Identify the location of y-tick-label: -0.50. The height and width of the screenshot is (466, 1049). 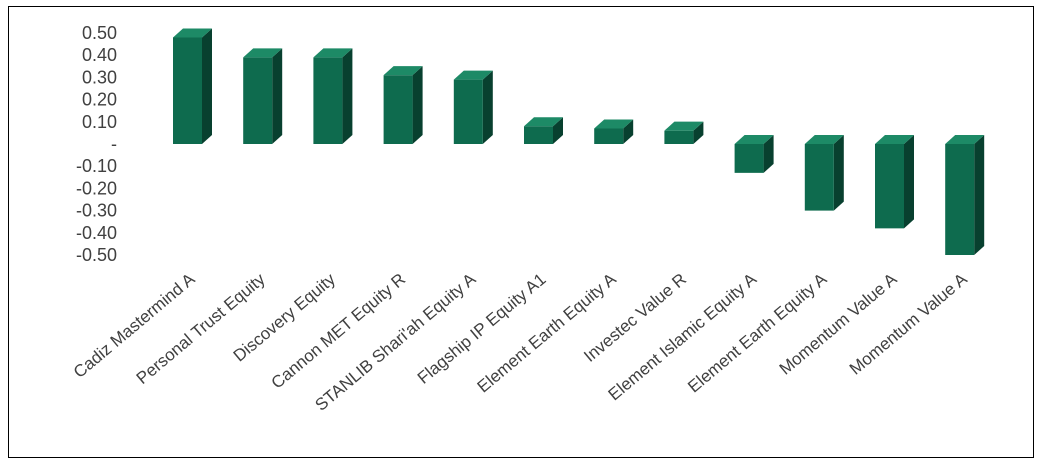
(96, 255).